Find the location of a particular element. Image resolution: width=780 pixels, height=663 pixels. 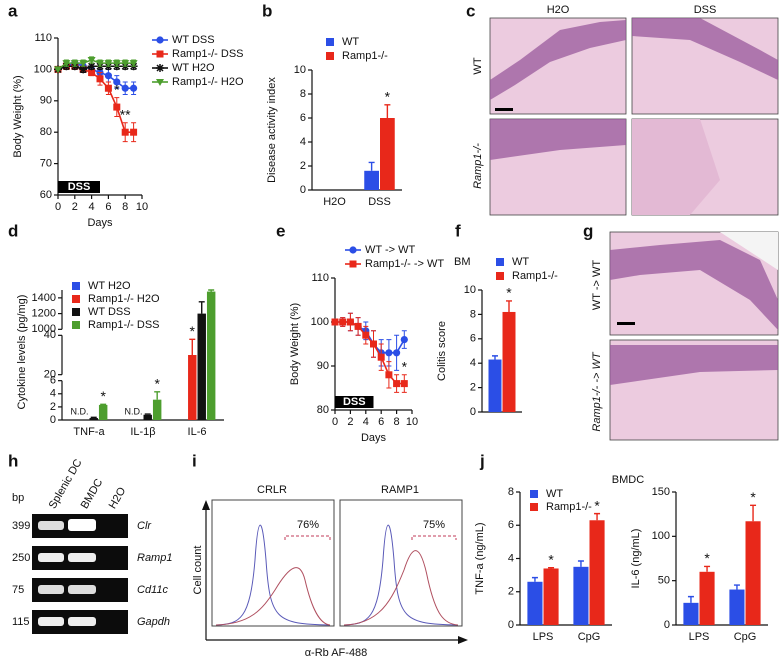

panel-label: b is located at coordinates (267, 10).